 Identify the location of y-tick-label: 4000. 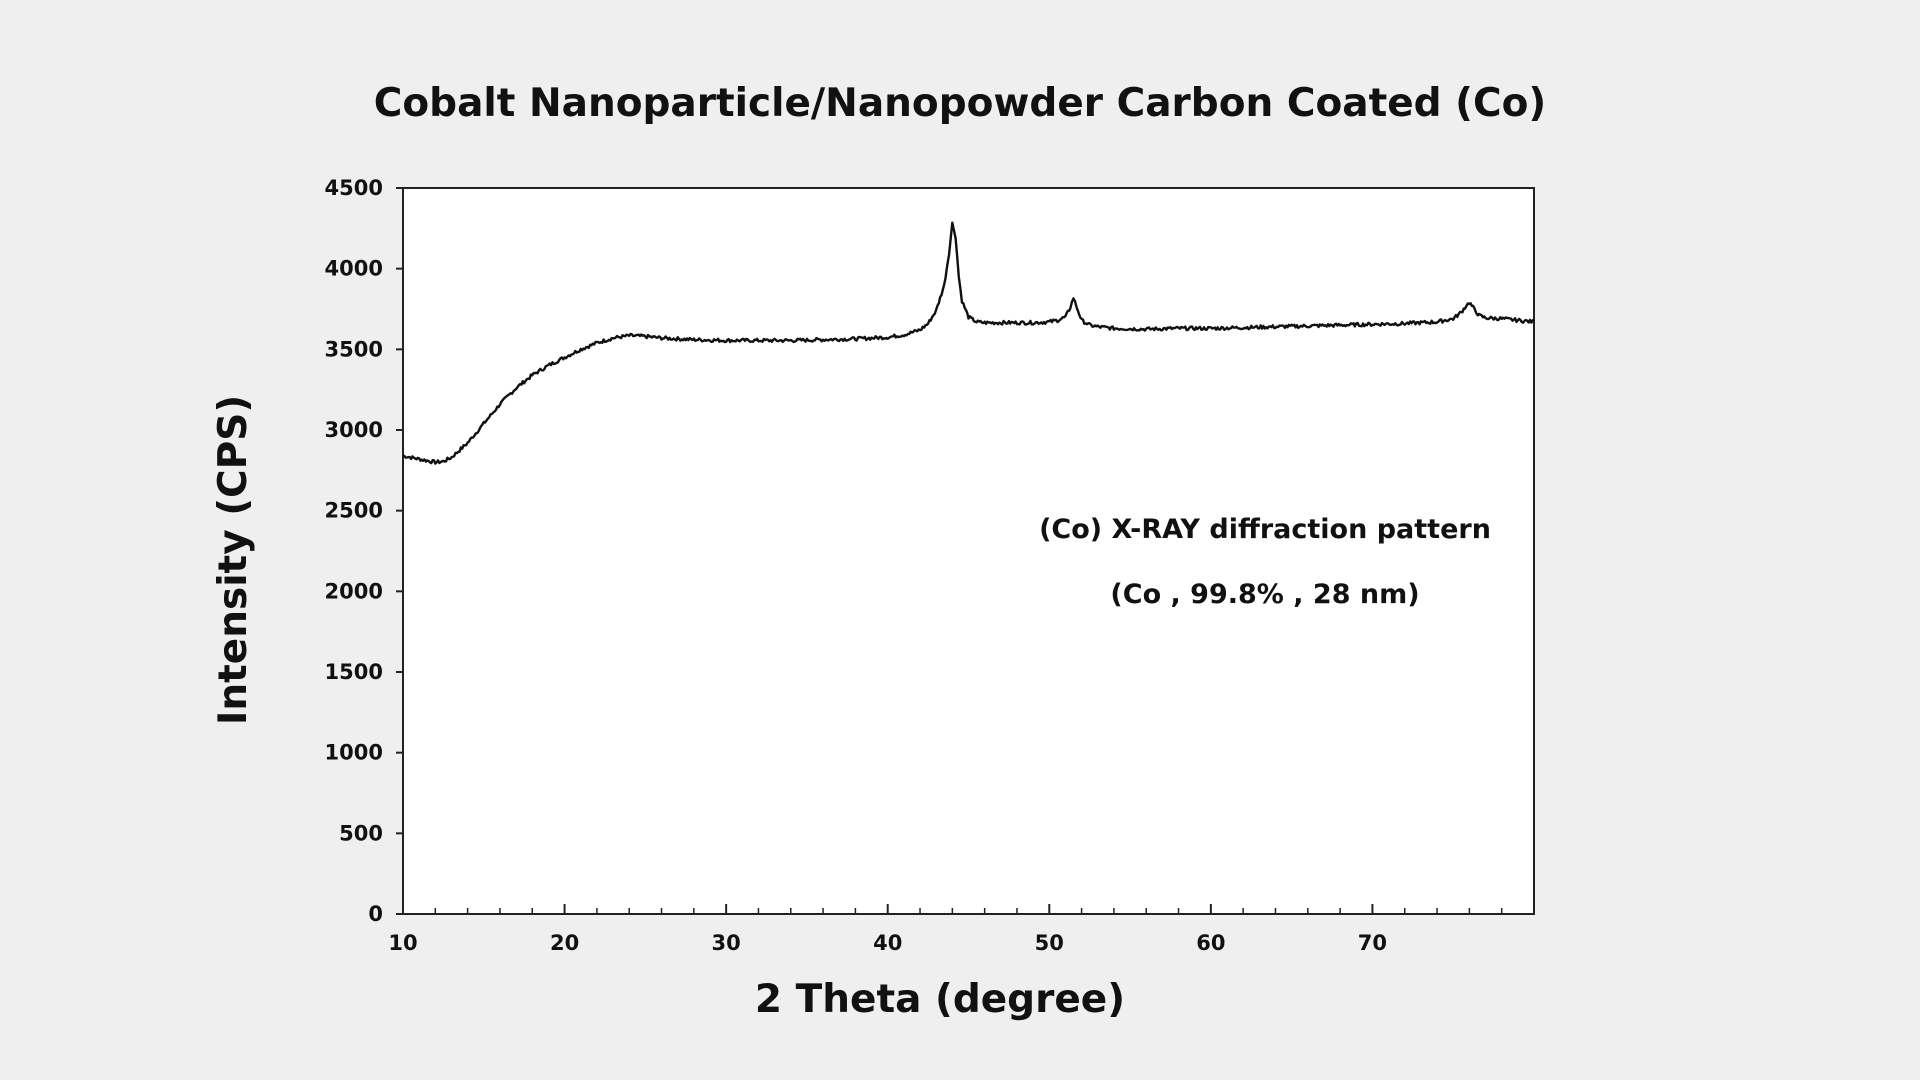
(354, 269).